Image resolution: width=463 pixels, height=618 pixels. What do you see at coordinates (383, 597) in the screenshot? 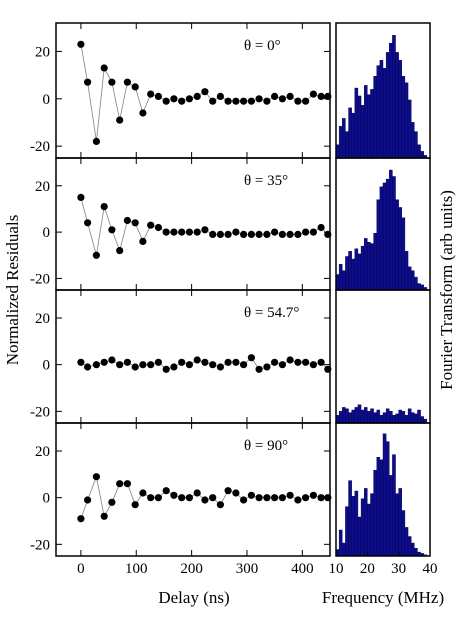
I see `x-axis-label-right: Frequency (MHz)` at bounding box center [383, 597].